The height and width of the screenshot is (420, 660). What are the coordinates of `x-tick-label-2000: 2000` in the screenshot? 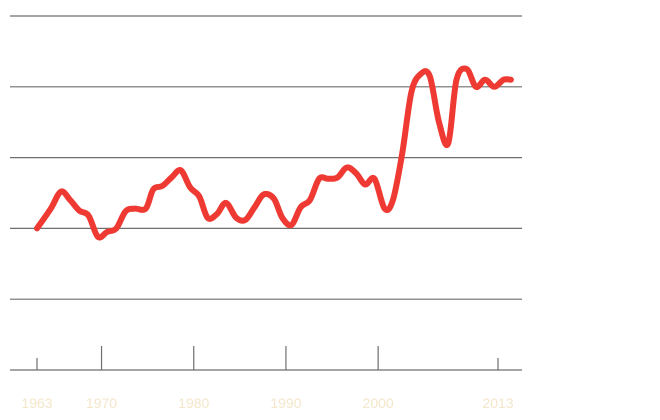 It's located at (378, 403).